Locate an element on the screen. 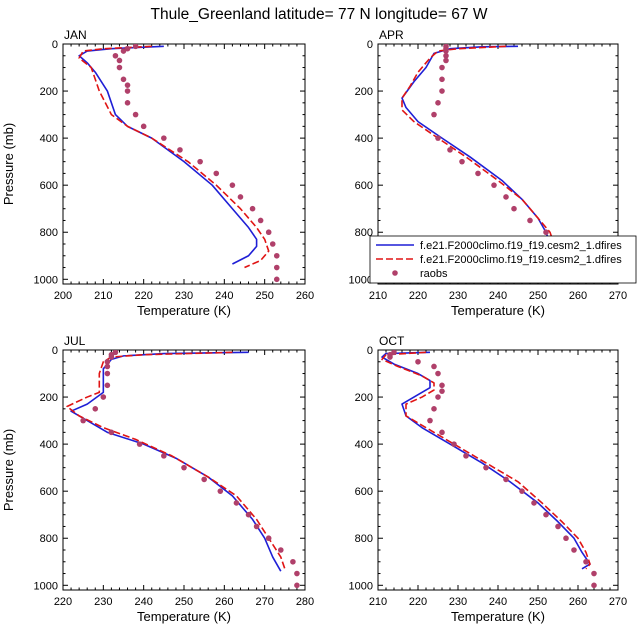 The width and height of the screenshot is (639, 639). y-axis-label: Pressure (mb) is located at coordinates (8, 164).